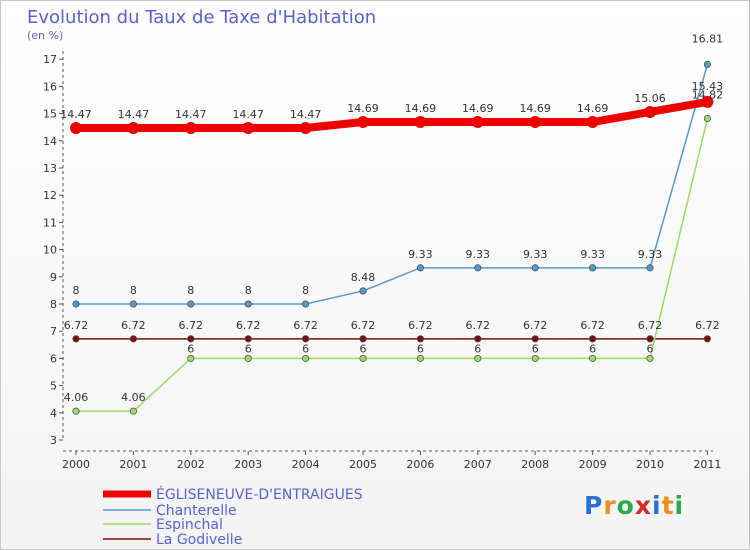 The height and width of the screenshot is (551, 750). I want to click on x-tick-label: 2001, so click(133, 464).